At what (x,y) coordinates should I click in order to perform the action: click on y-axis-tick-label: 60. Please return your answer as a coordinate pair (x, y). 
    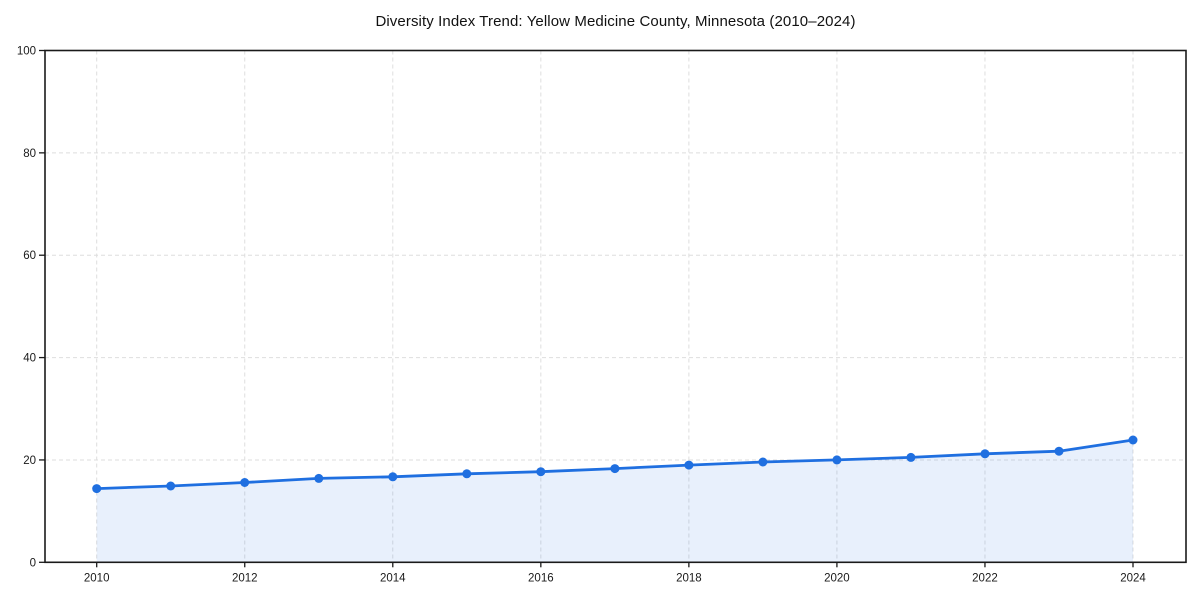
    Looking at the image, I should click on (29, 256).